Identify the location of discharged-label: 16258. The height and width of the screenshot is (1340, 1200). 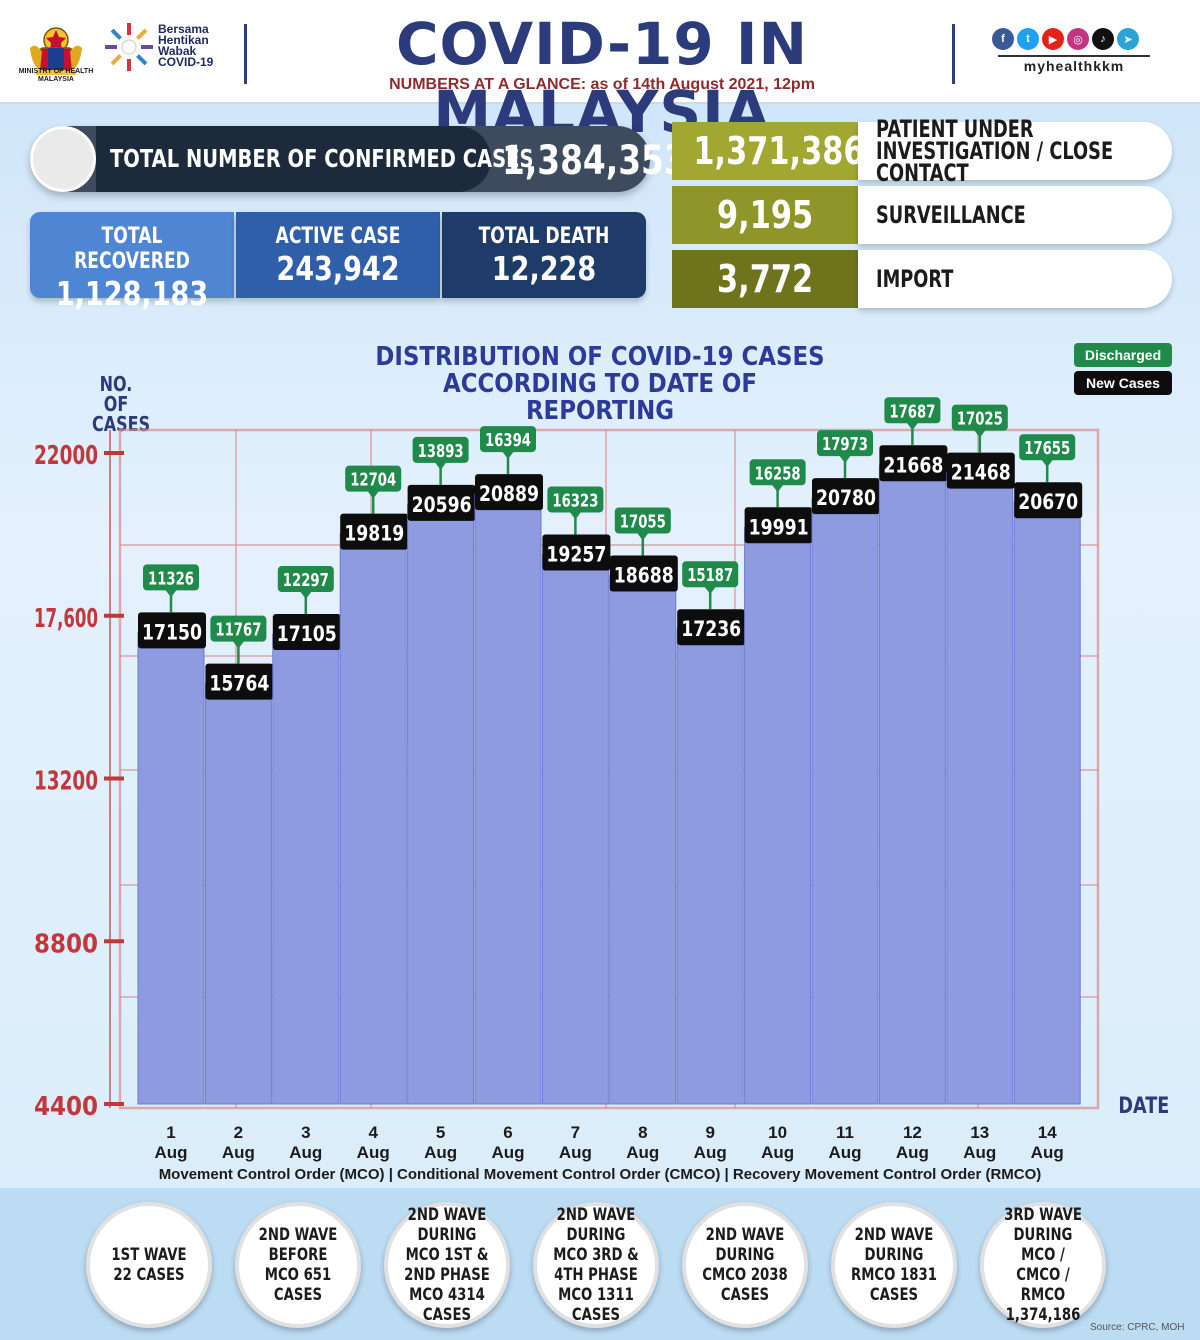
(778, 473).